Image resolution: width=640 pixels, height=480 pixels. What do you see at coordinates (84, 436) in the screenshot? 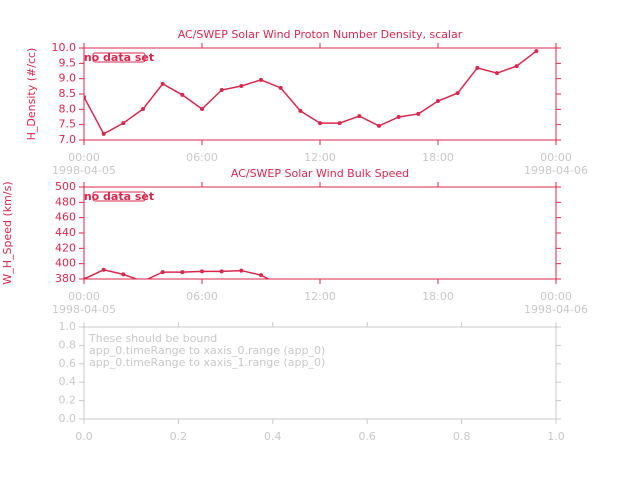
I see `x-tick-label: 0.0` at bounding box center [84, 436].